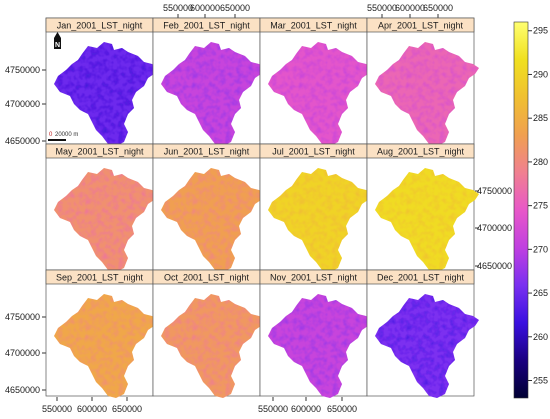 Image resolution: width=550 pixels, height=419 pixels. Describe the element at coordinates (66, 135) in the screenshot. I see `scale-bar-distance-label: 20000 m` at that location.